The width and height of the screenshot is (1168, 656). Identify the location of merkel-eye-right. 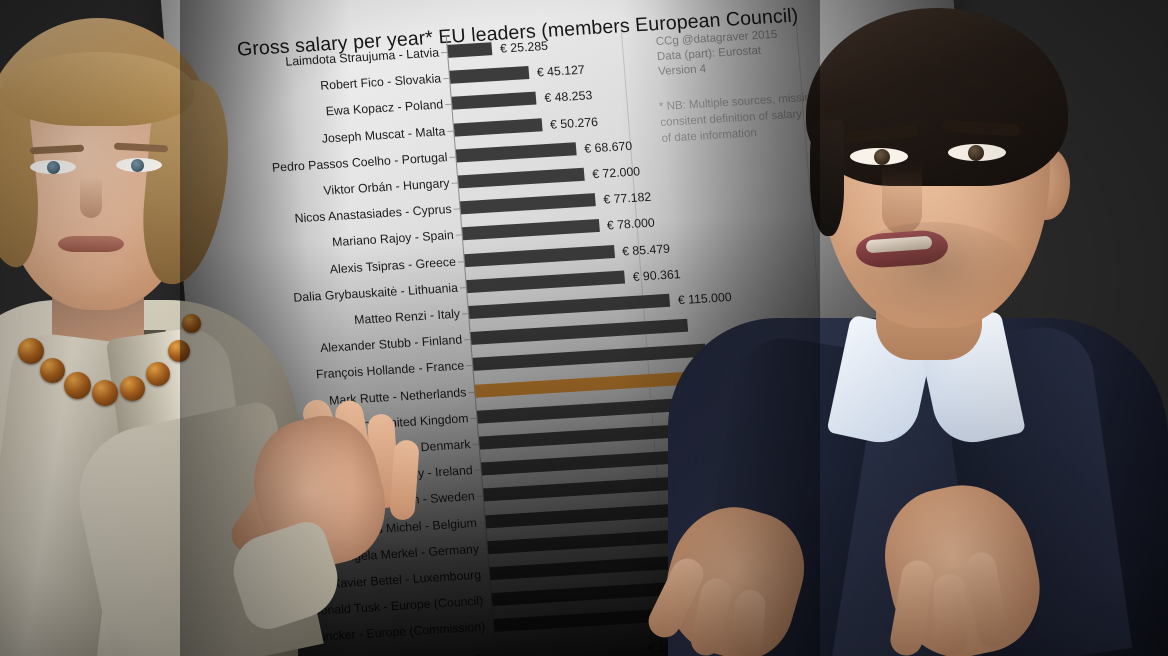
(139, 165).